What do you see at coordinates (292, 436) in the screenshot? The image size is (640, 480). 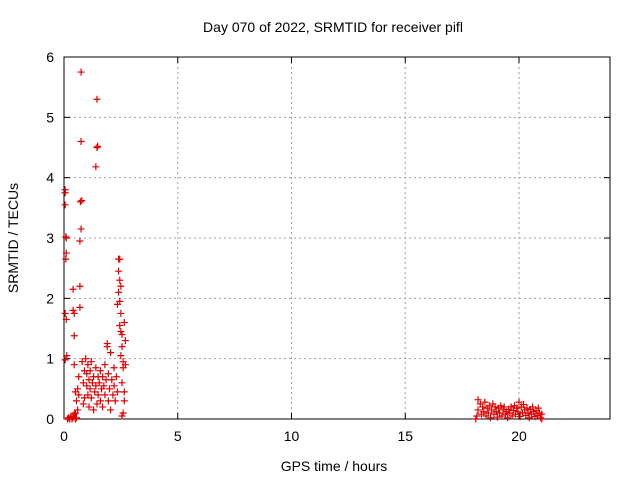 I see `x-tick-label: 10` at bounding box center [292, 436].